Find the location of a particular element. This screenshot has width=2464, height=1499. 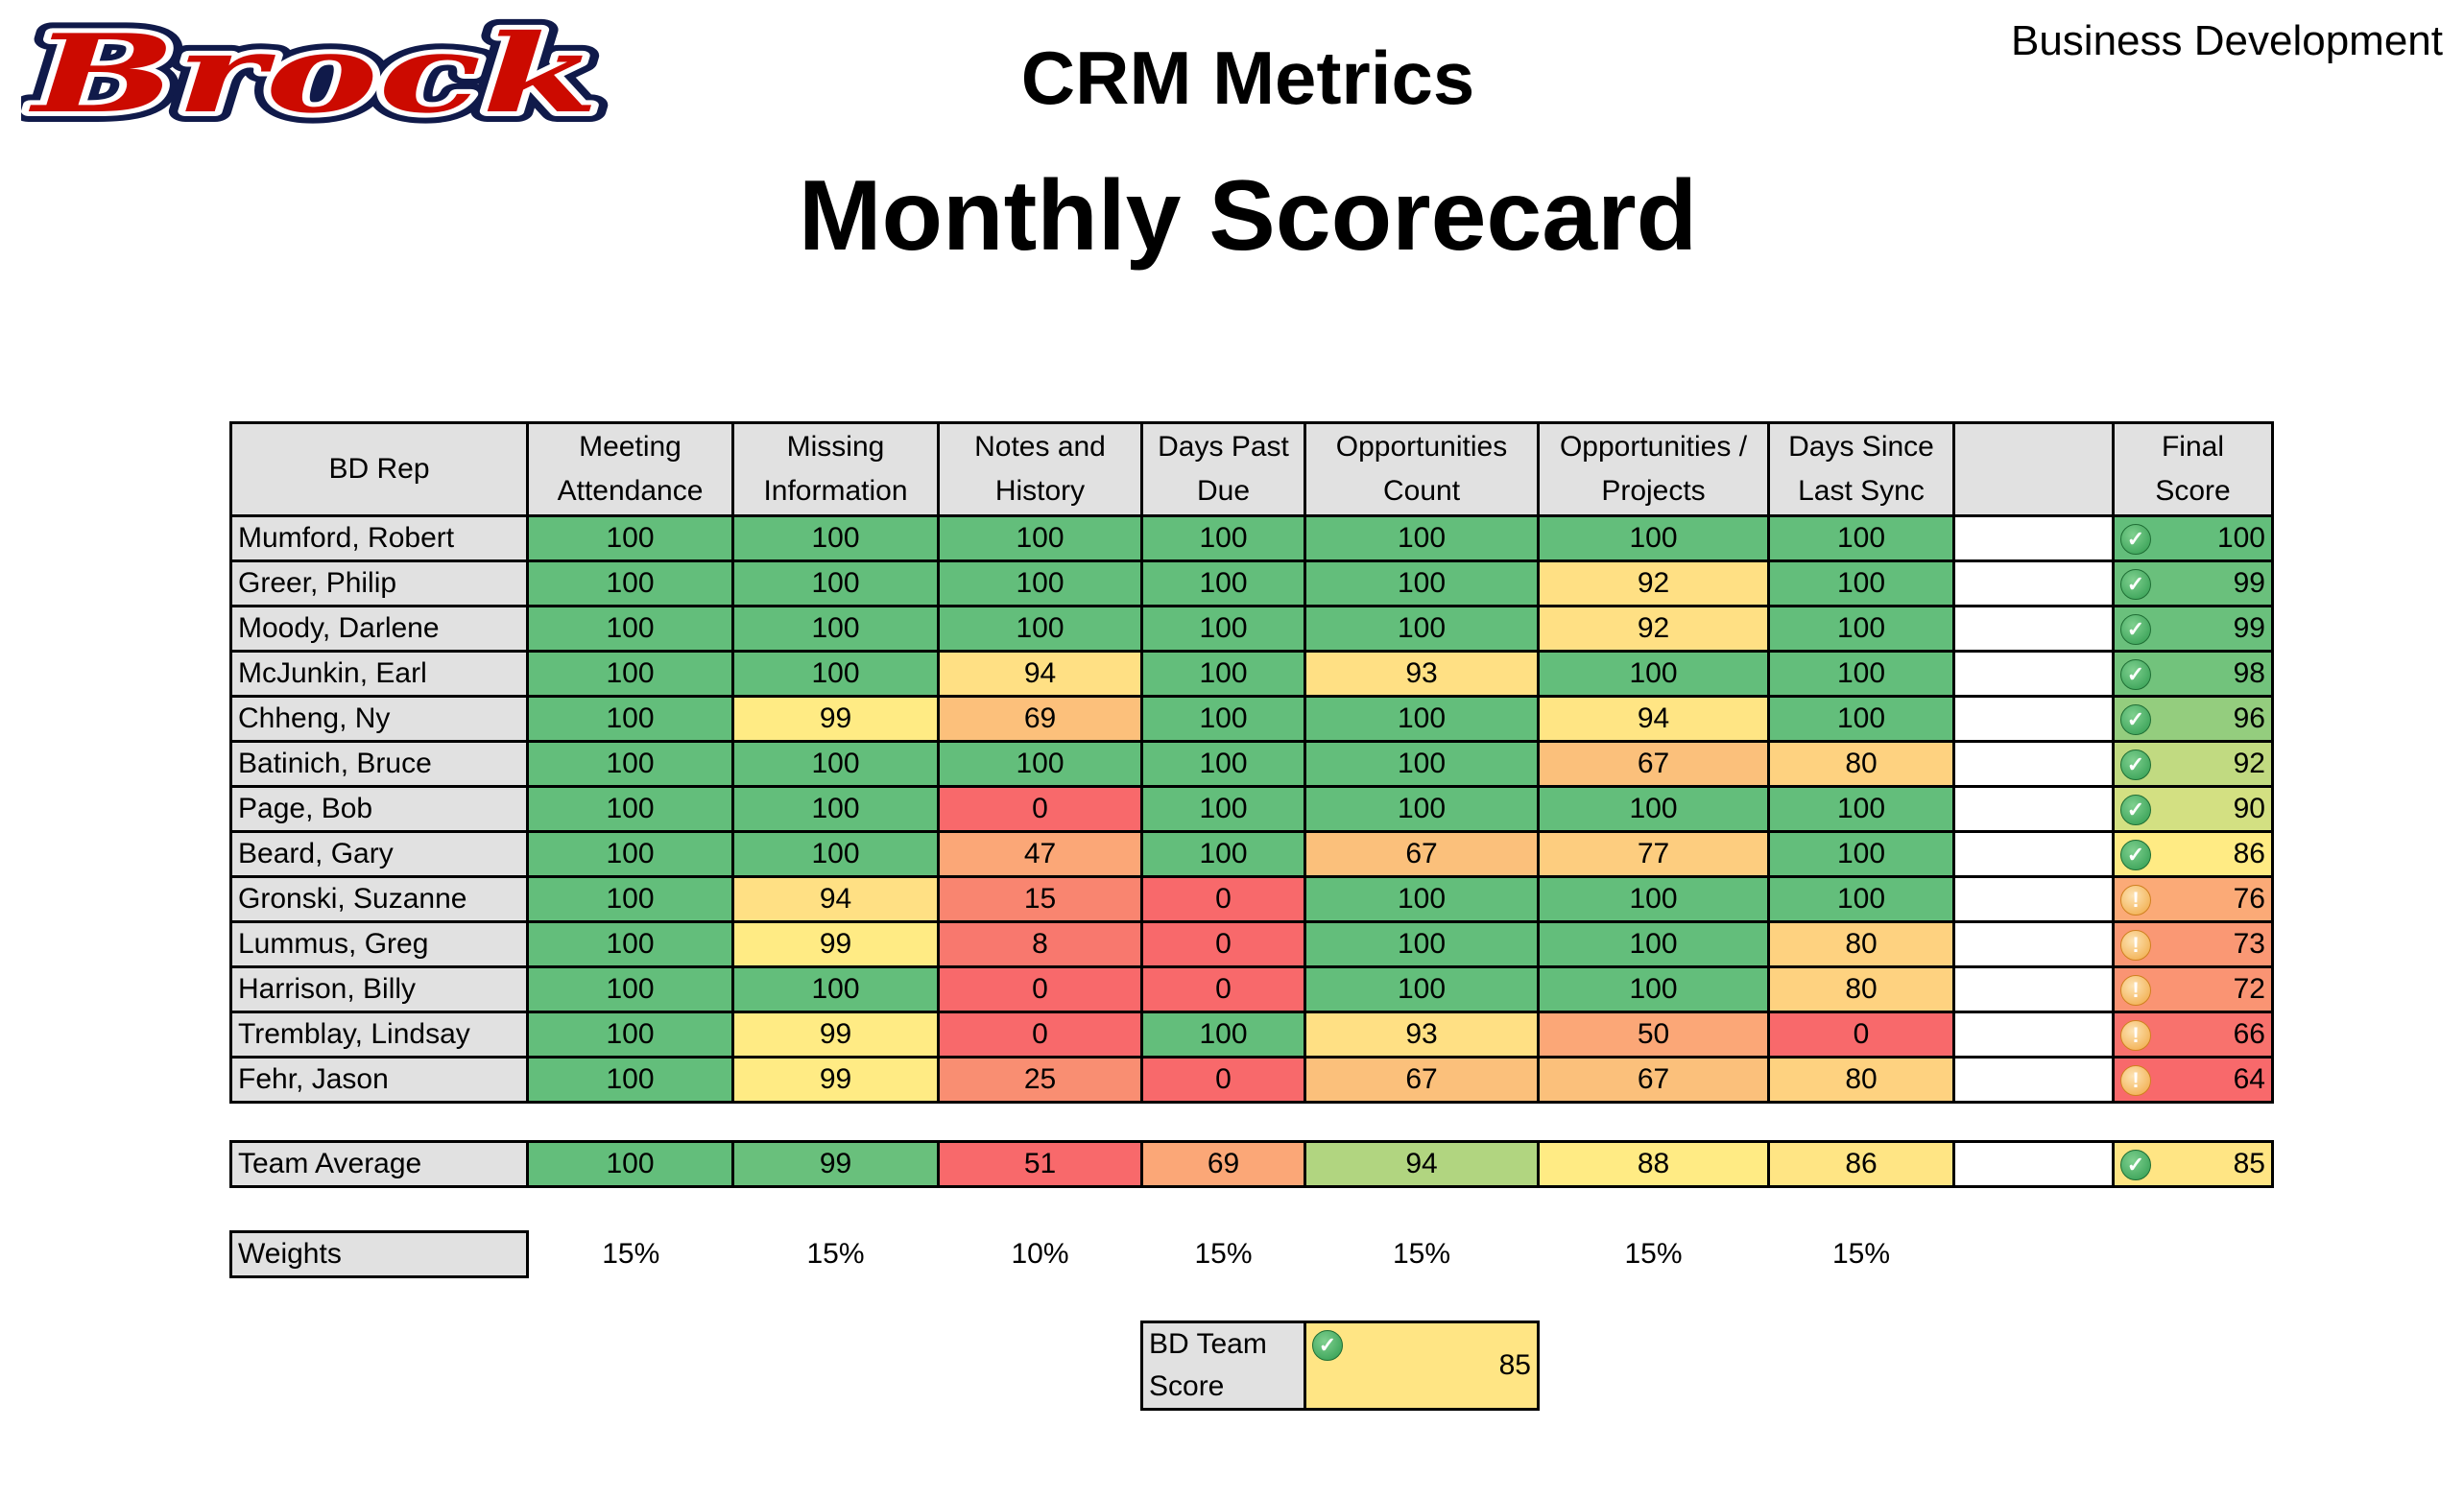

final-score-value: 66 is located at coordinates (2249, 1034).